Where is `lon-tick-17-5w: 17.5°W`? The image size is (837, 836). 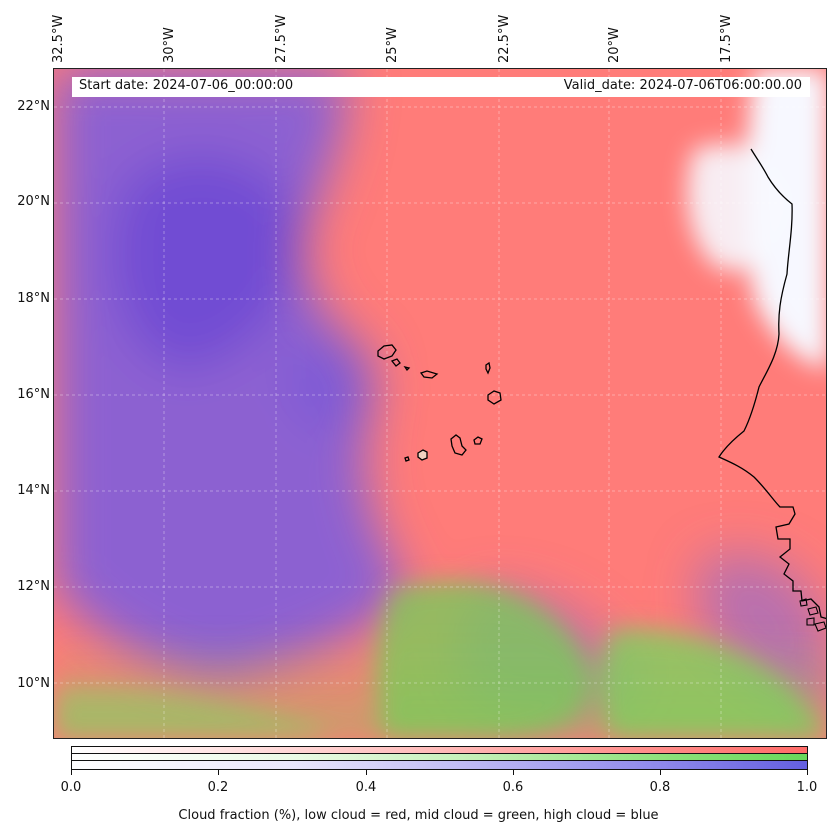 lon-tick-17-5w: 17.5°W is located at coordinates (726, 38).